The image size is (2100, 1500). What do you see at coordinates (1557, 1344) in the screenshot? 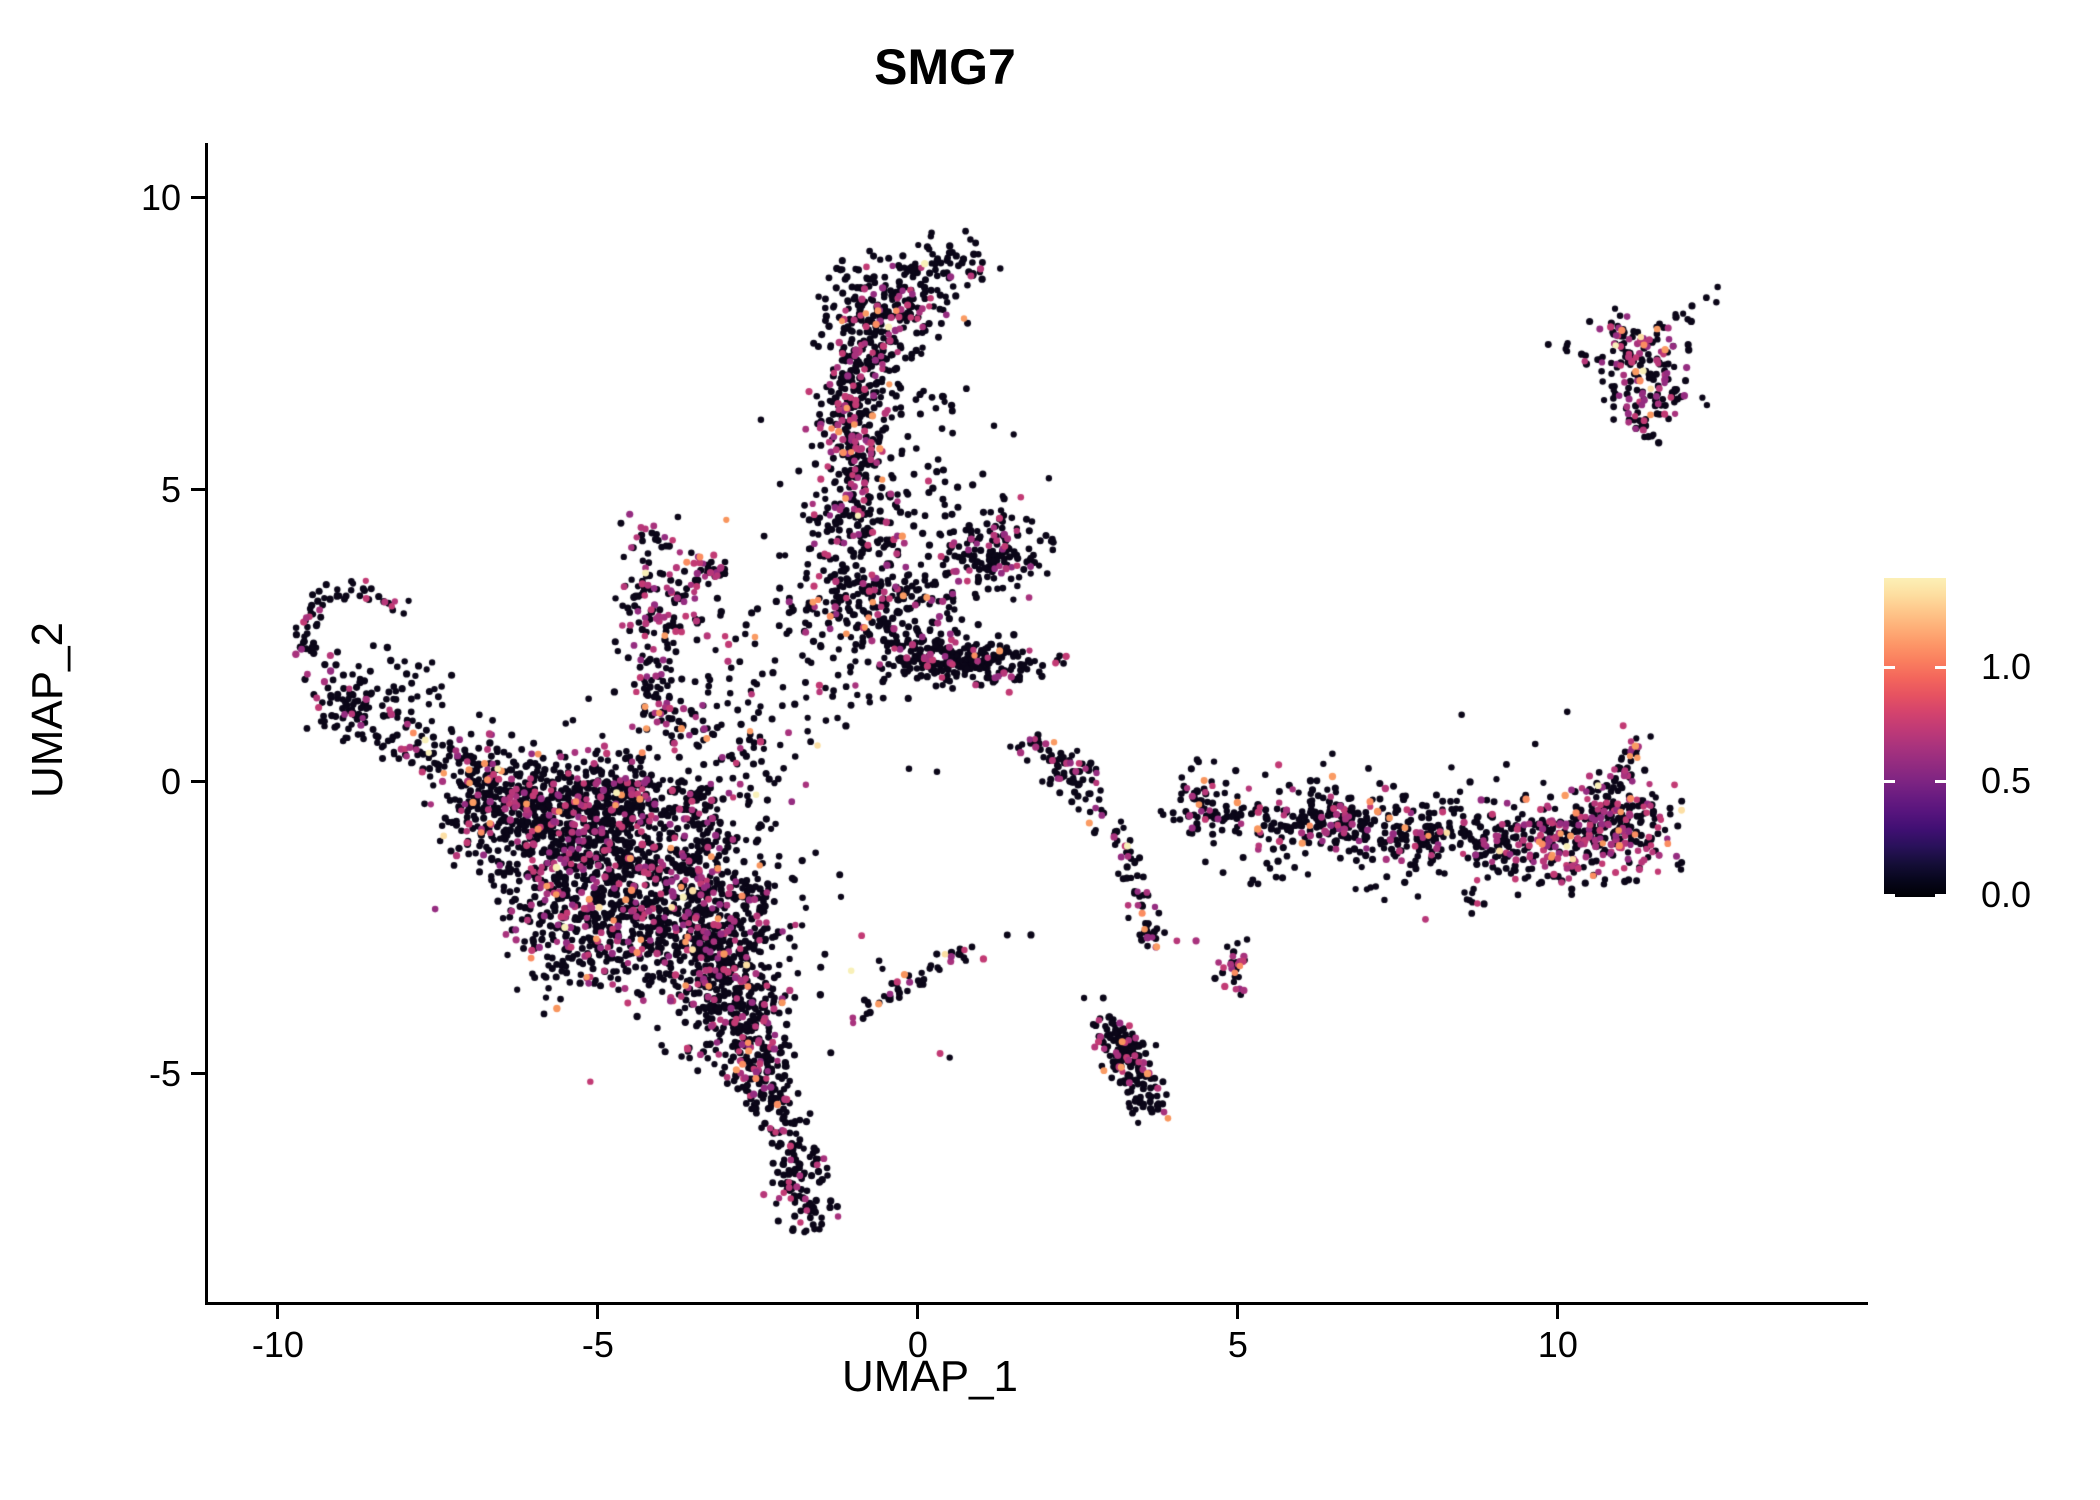
I see `x-tick-label: 10` at bounding box center [1557, 1344].